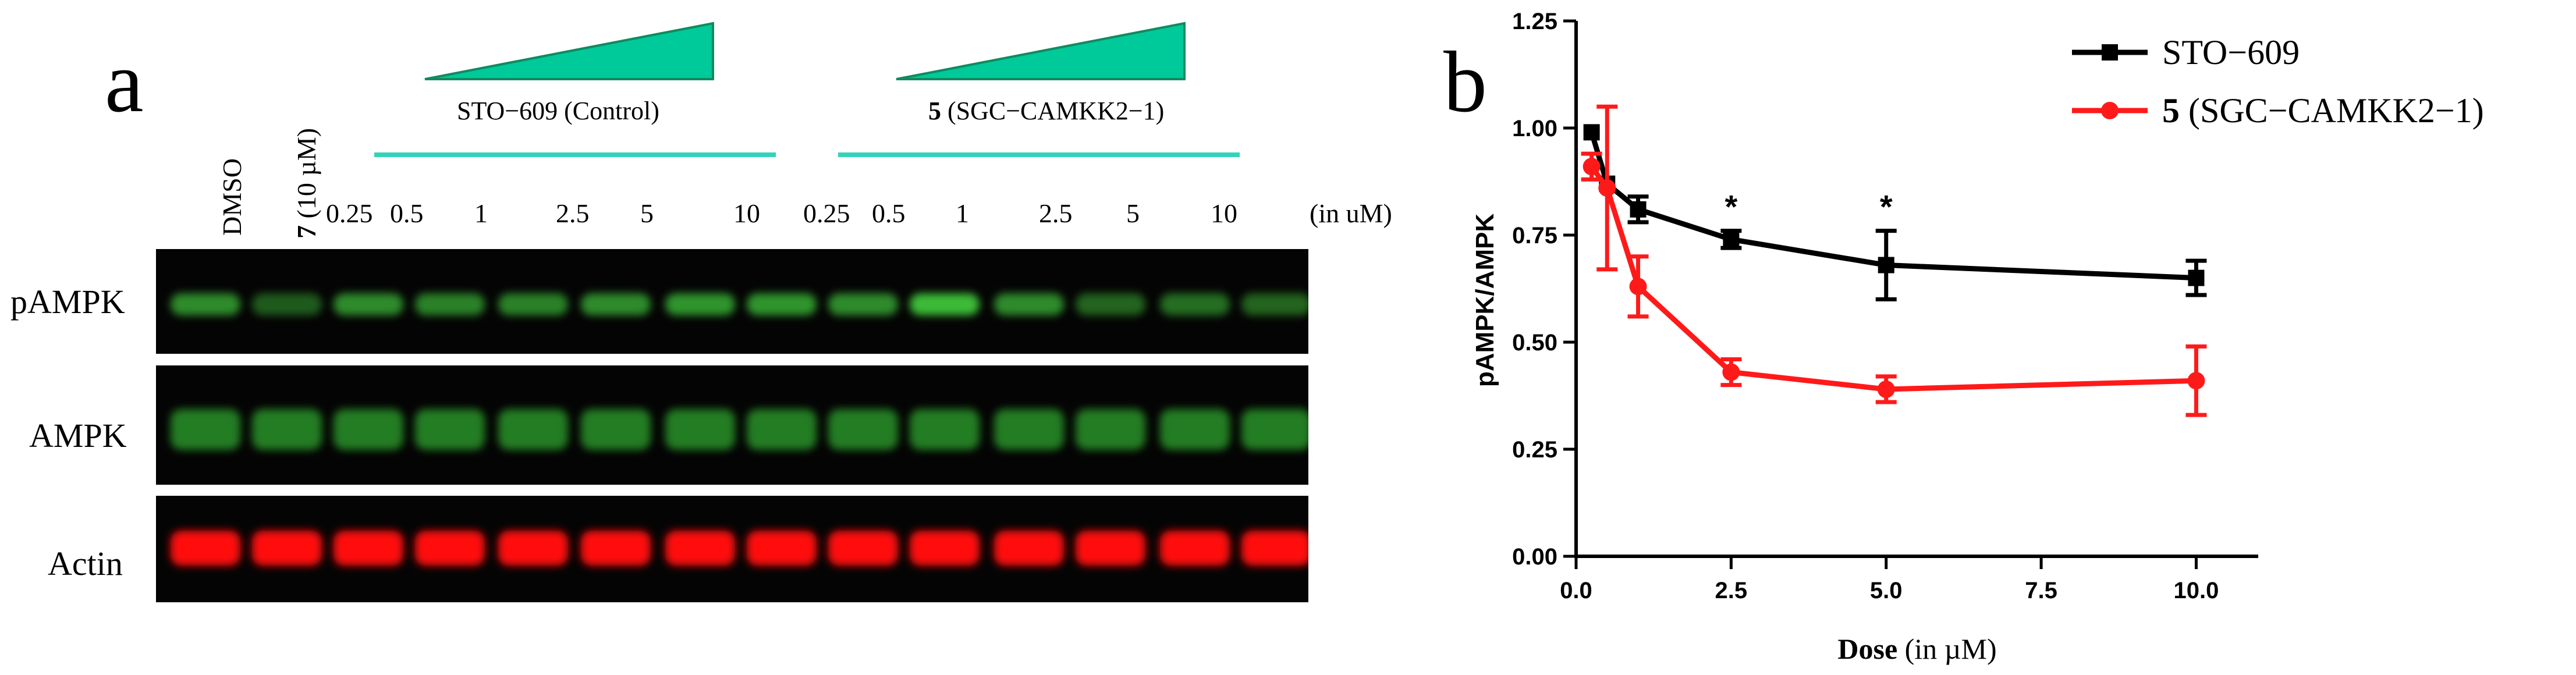 The image size is (2576, 675). I want to click on group1-bold: 5, so click(935, 111).